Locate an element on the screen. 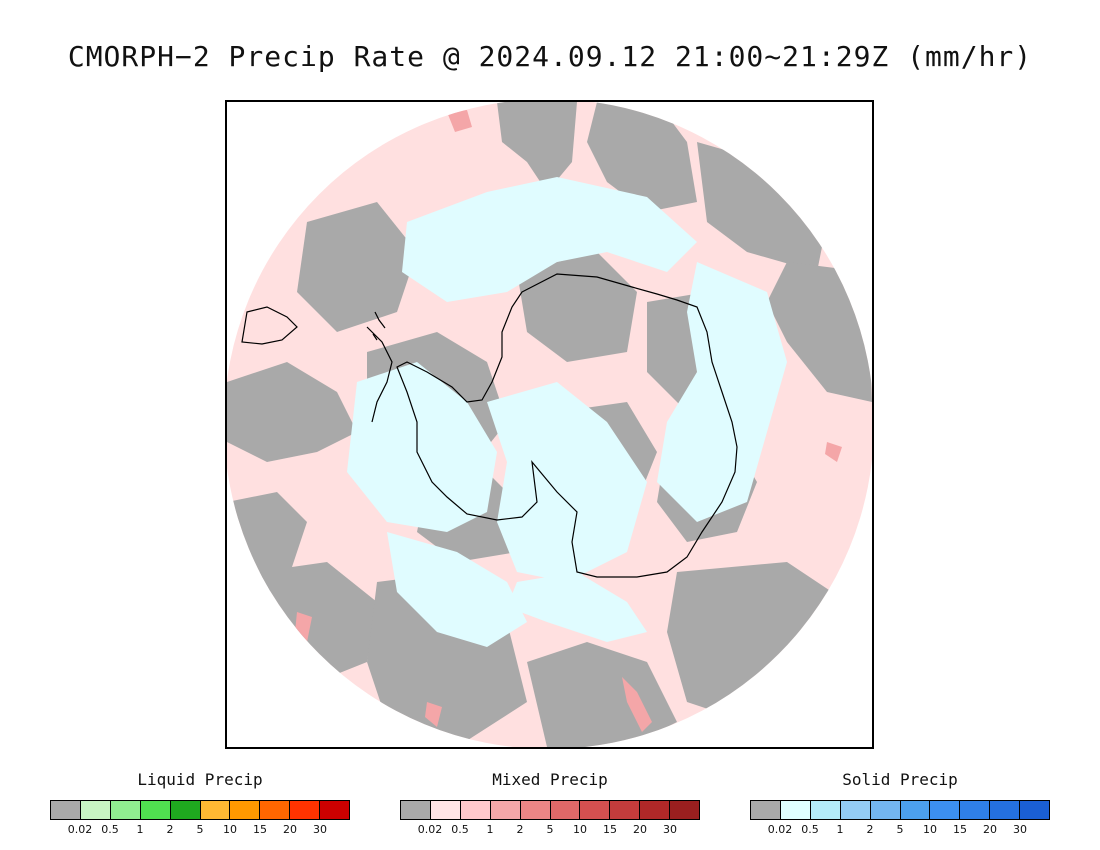  legend-tick-liquid-8: 30 is located at coordinates (320, 829).